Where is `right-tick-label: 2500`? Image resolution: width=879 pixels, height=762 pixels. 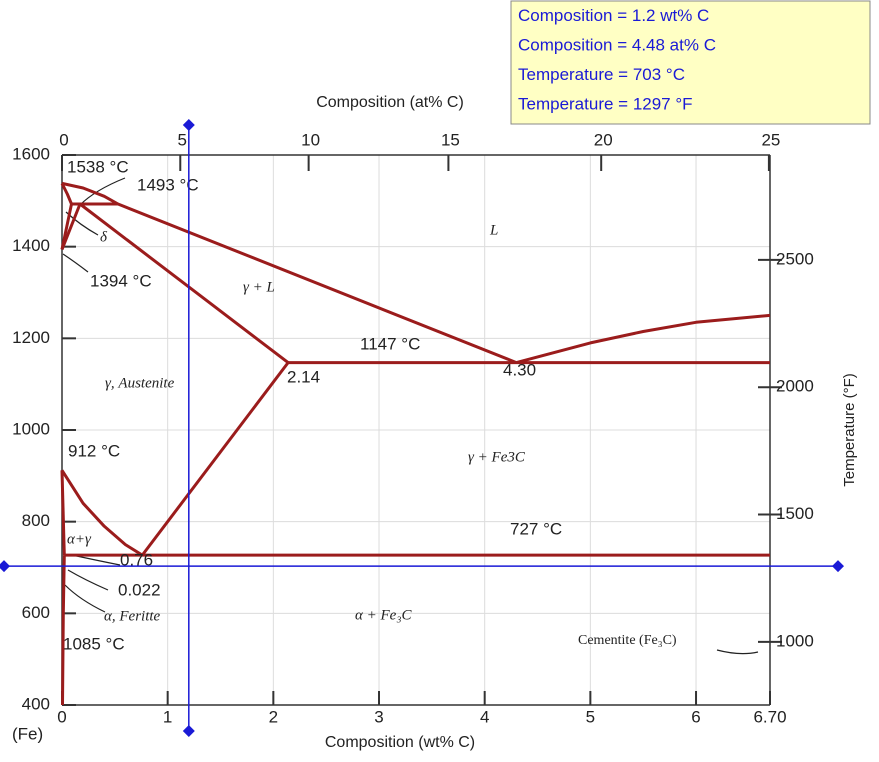
right-tick-label: 2500 is located at coordinates (795, 258).